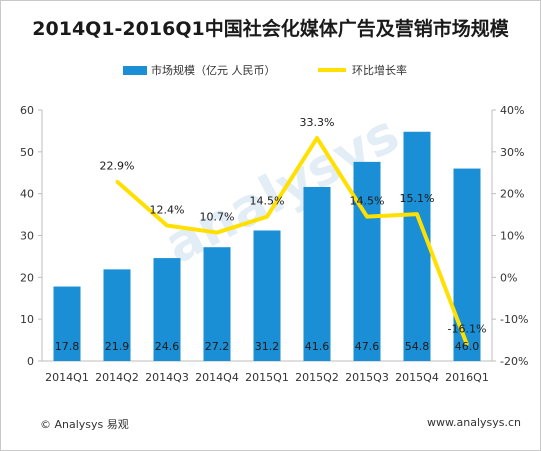 The image size is (541, 451). Describe the element at coordinates (213, 70) in the screenshot. I see `legend-label-bars: 市场规模（亿元 人民币）` at that location.